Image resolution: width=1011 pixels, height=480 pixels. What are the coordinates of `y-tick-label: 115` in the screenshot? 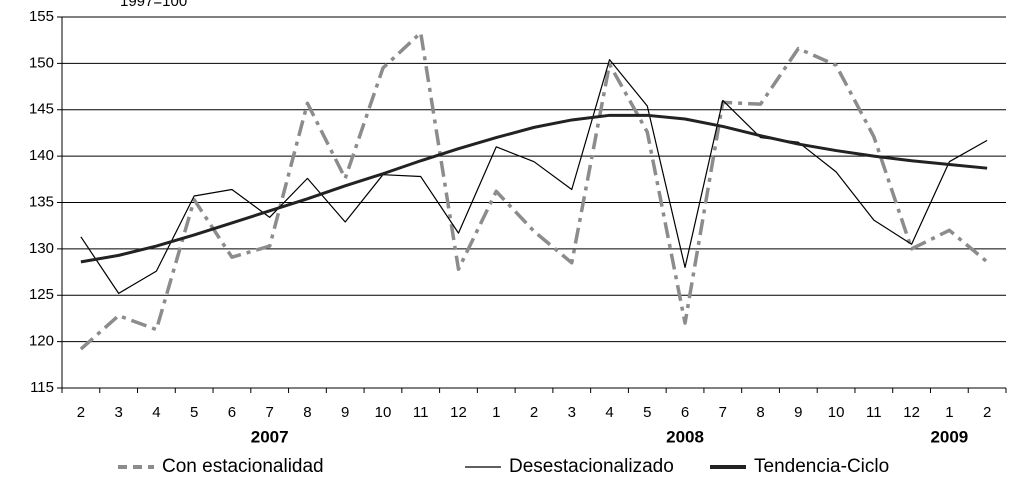 It's located at (42, 387).